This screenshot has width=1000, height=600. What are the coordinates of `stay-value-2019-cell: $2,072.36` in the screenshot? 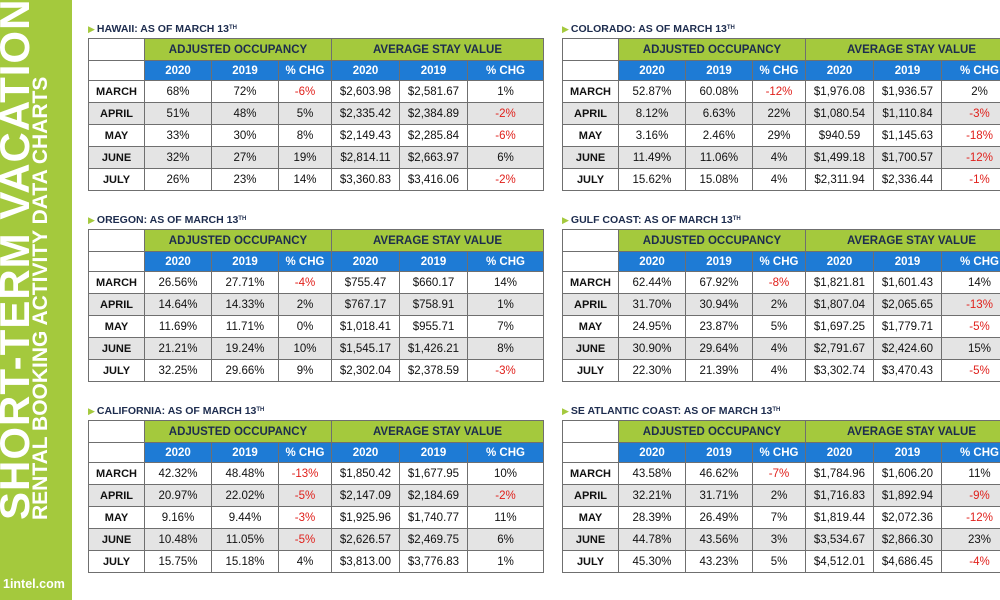 It's located at (907, 517).